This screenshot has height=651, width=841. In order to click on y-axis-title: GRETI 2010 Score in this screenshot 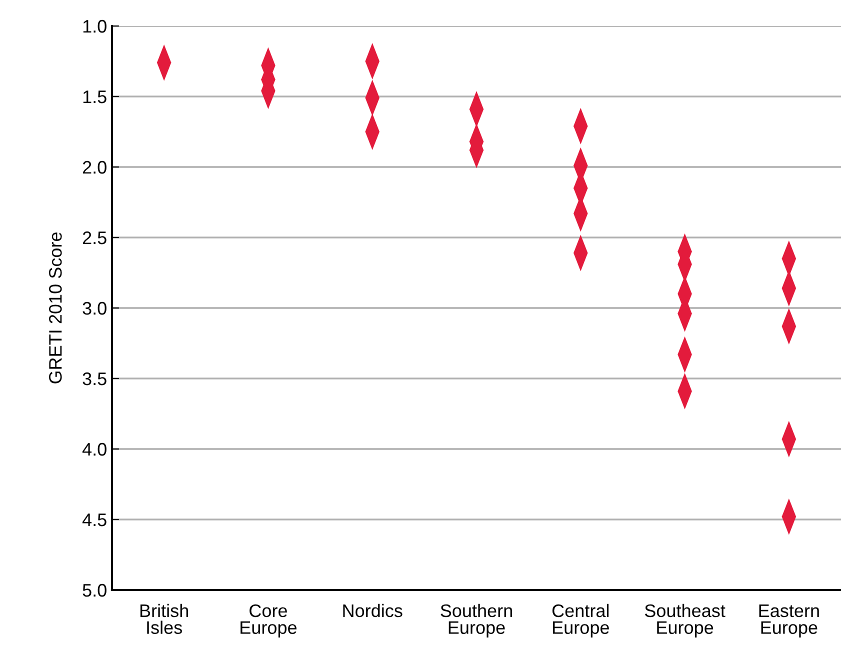, I will do `click(55, 308)`.